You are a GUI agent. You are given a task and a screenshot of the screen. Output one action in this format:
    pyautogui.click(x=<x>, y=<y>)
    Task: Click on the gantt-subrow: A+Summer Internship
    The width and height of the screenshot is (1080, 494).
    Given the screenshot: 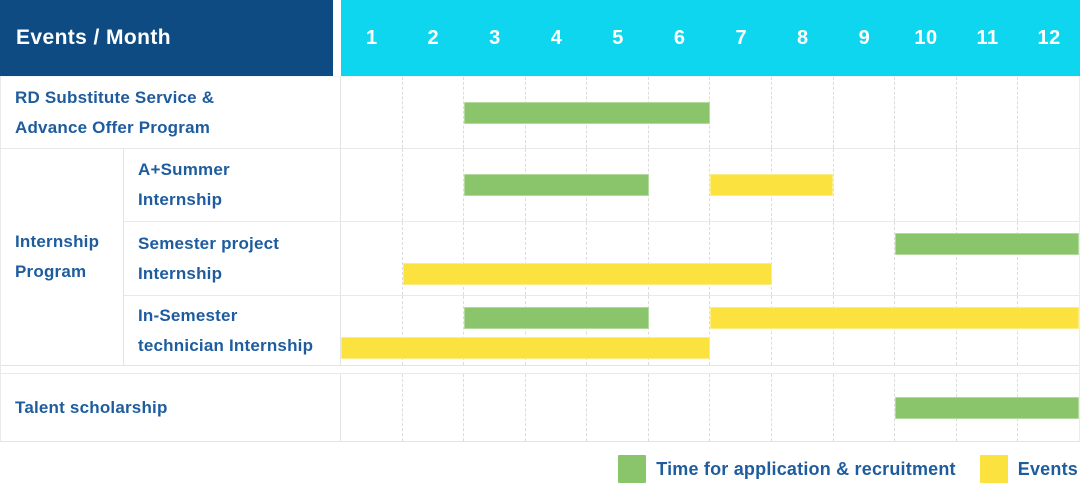 What is the action you would take?
    pyautogui.click(x=601, y=185)
    